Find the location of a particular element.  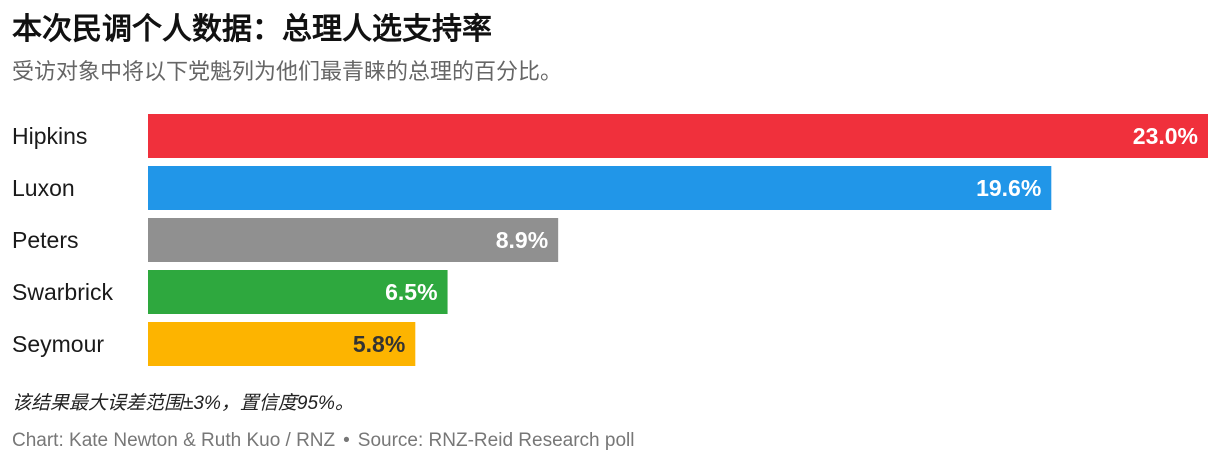

bar-row-seymour: Seymour 5.8% is located at coordinates (214, 344).